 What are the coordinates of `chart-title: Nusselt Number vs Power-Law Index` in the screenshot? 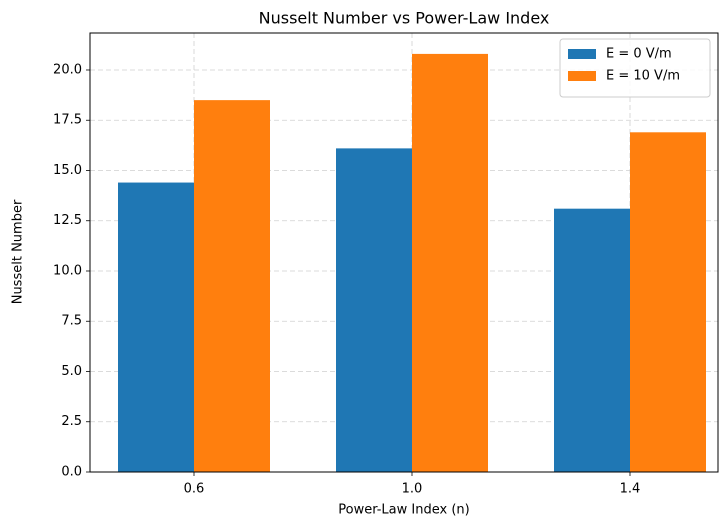 It's located at (404, 18).